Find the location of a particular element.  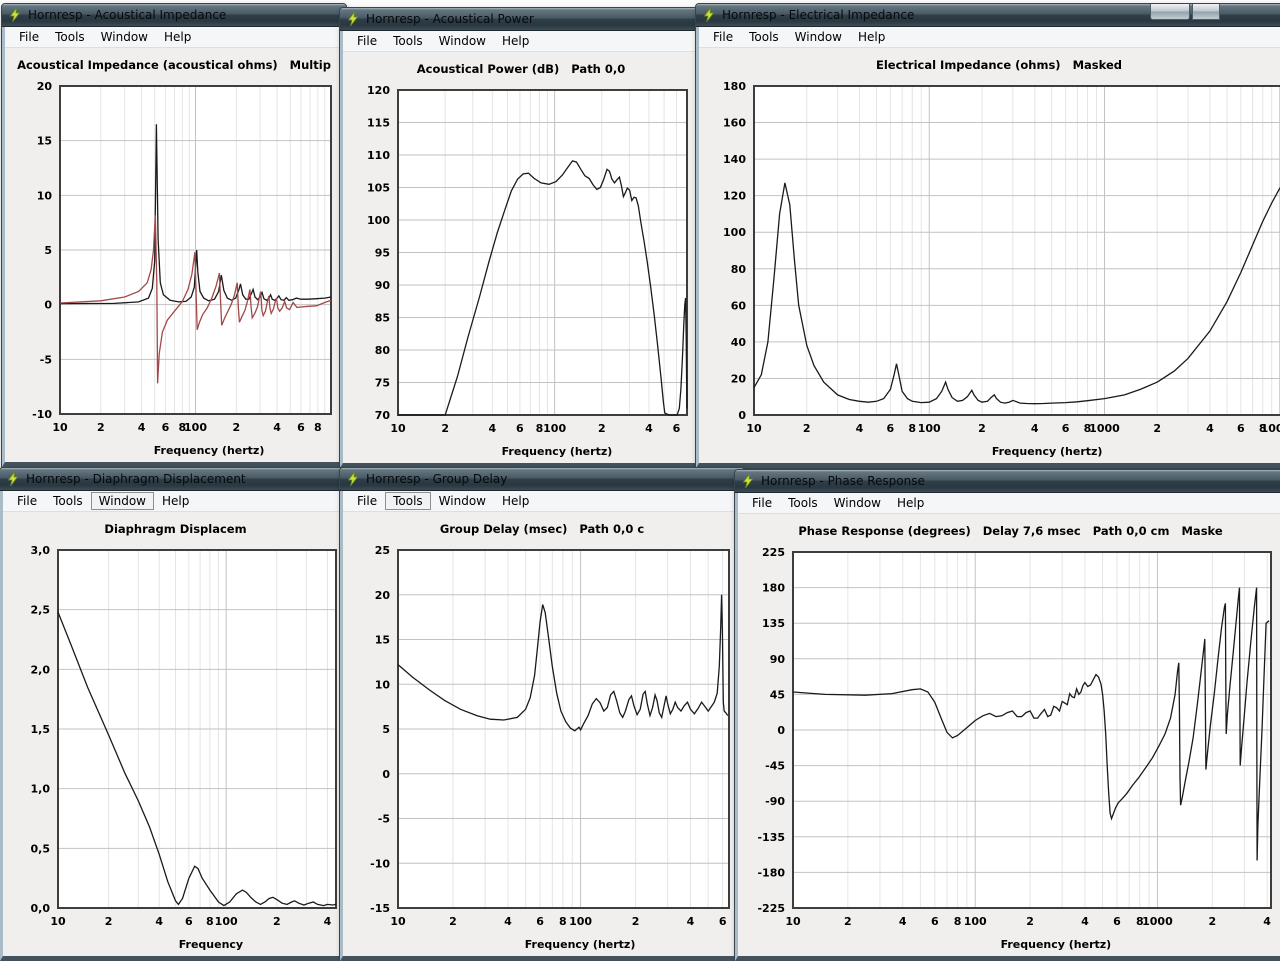

y-tick-label: 10 is located at coordinates (383, 684).